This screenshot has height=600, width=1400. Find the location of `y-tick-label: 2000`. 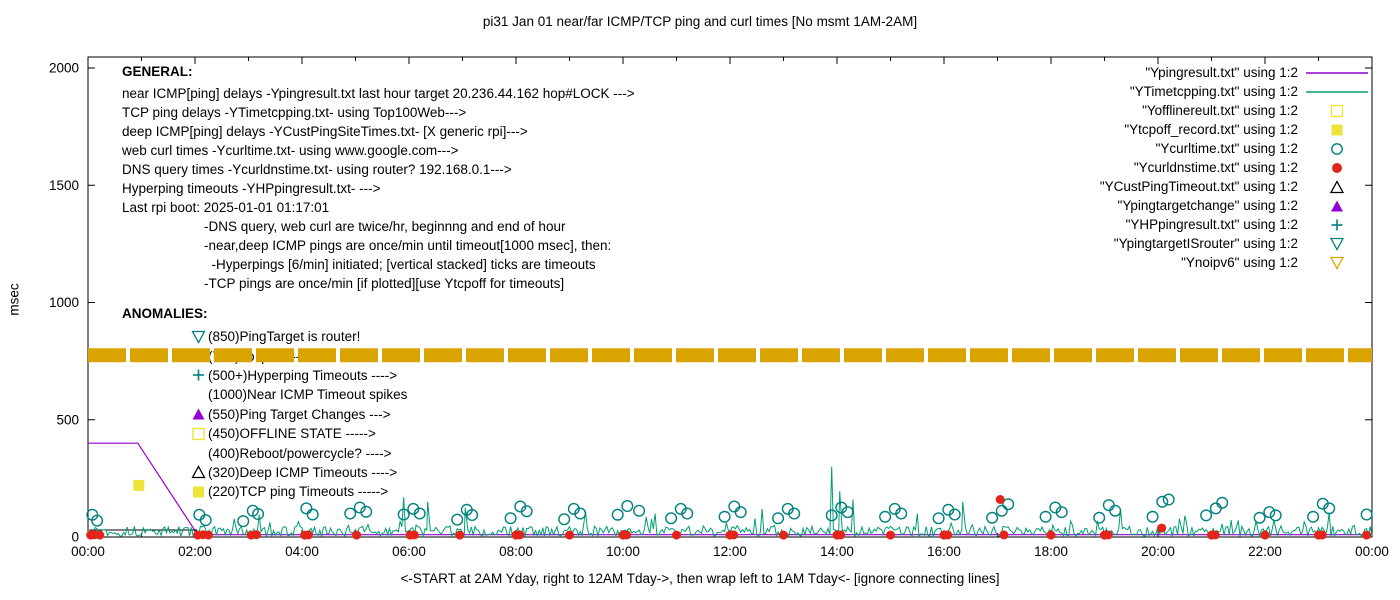

y-tick-label: 2000 is located at coordinates (64, 68).